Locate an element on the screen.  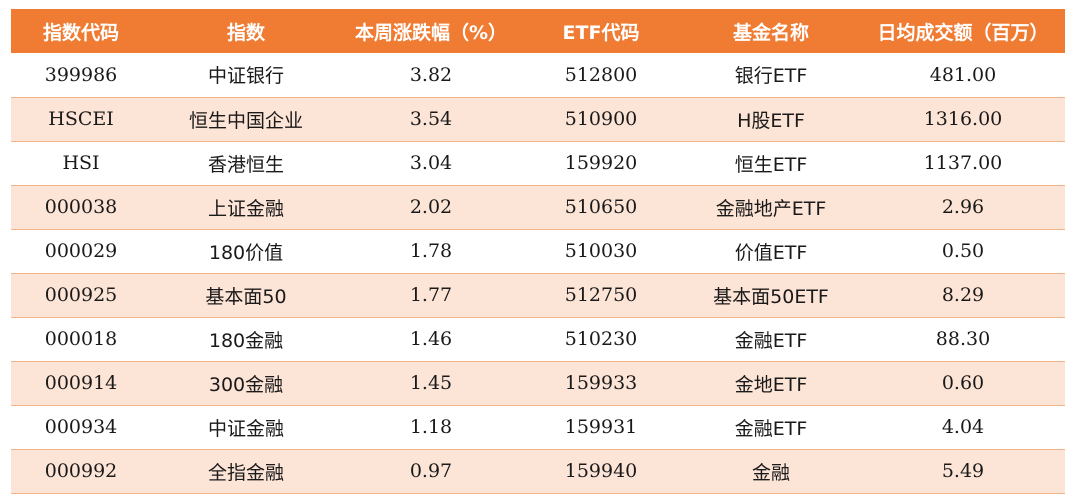
cell-daily-turnover: 0.50 is located at coordinates (963, 251).